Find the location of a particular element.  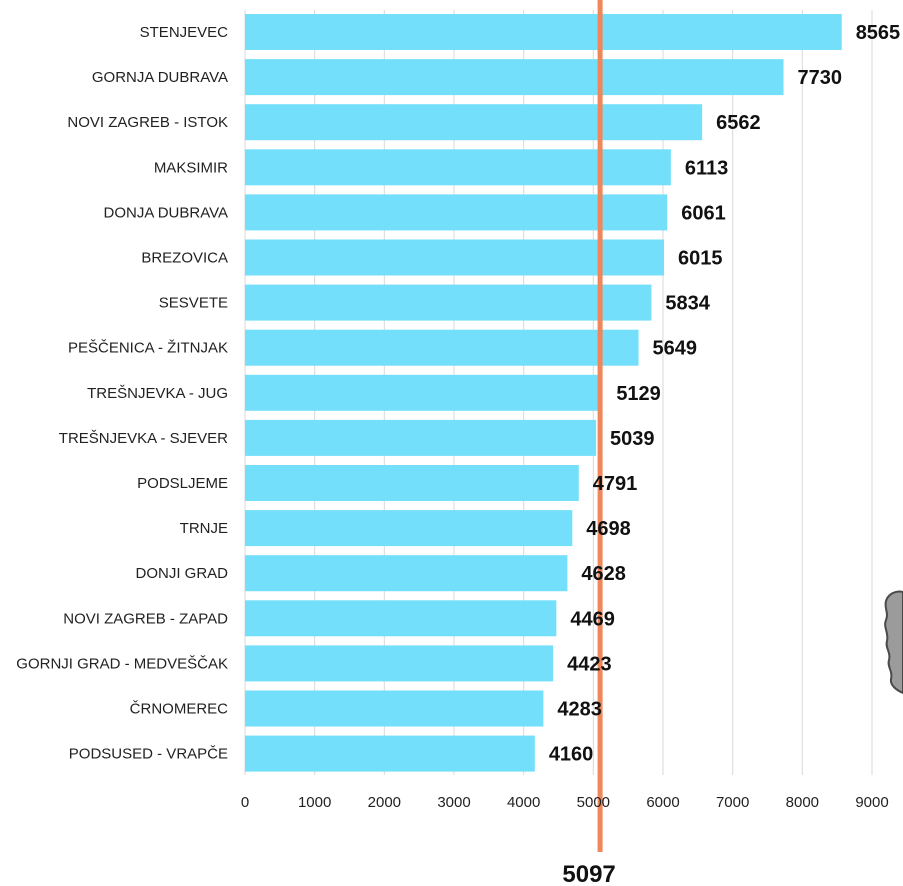

category-label: STENJEVEC is located at coordinates (184, 32).